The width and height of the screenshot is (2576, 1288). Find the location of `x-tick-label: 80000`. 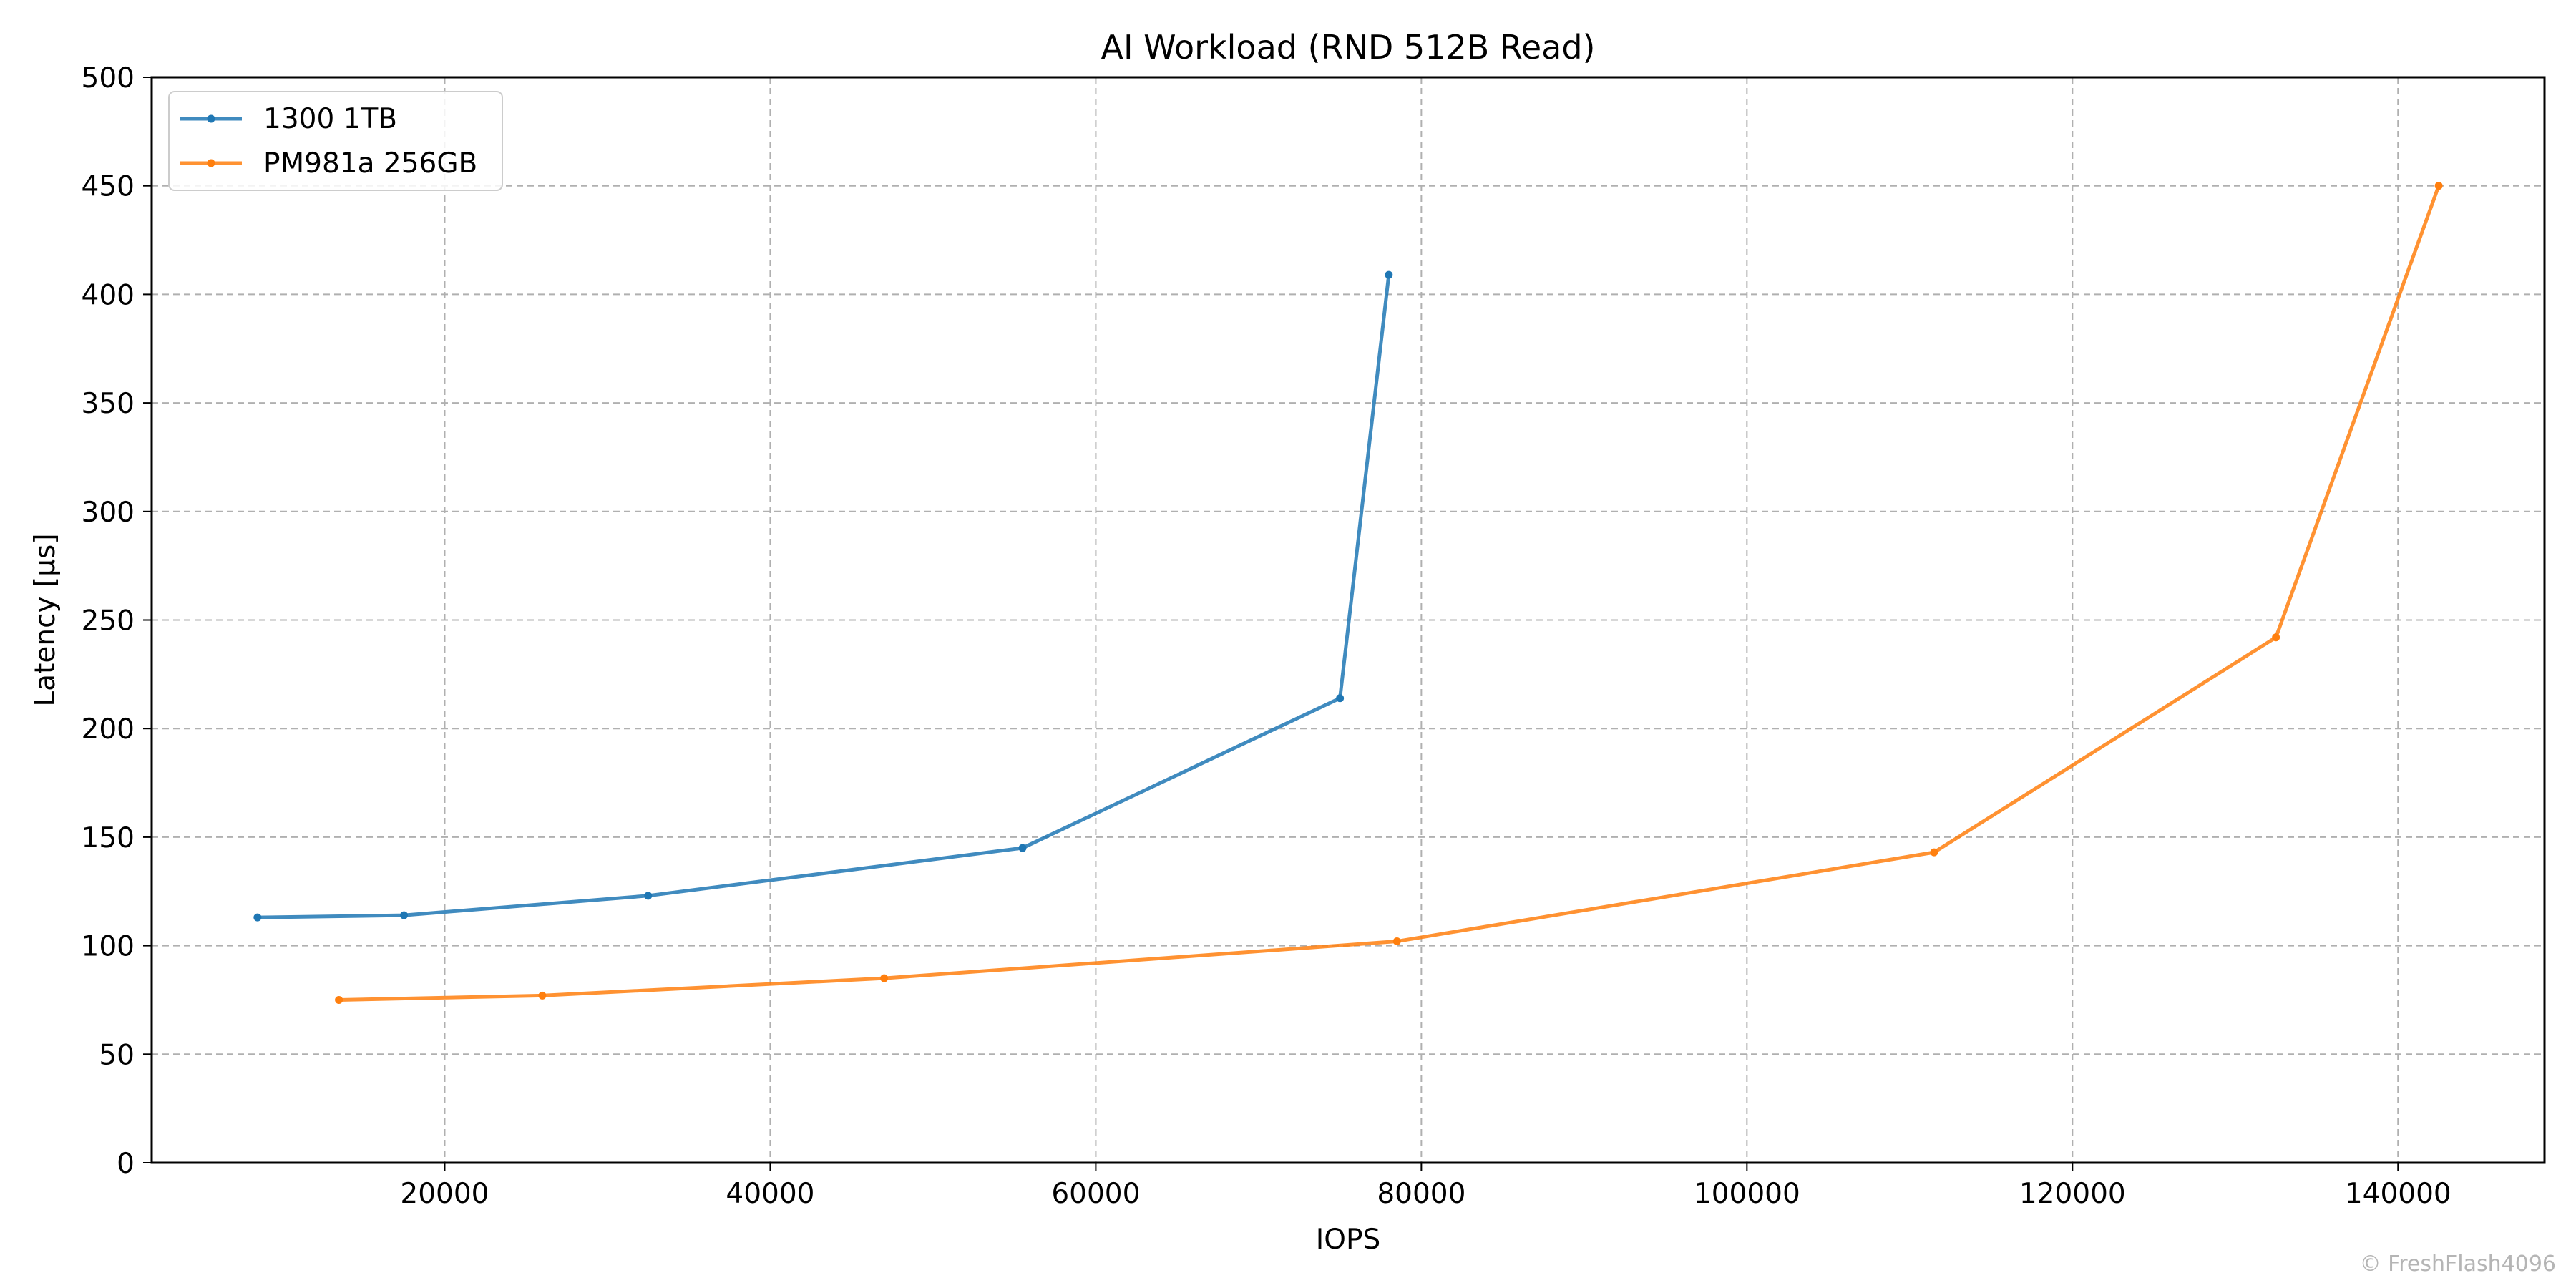

x-tick-label: 80000 is located at coordinates (1421, 1194).